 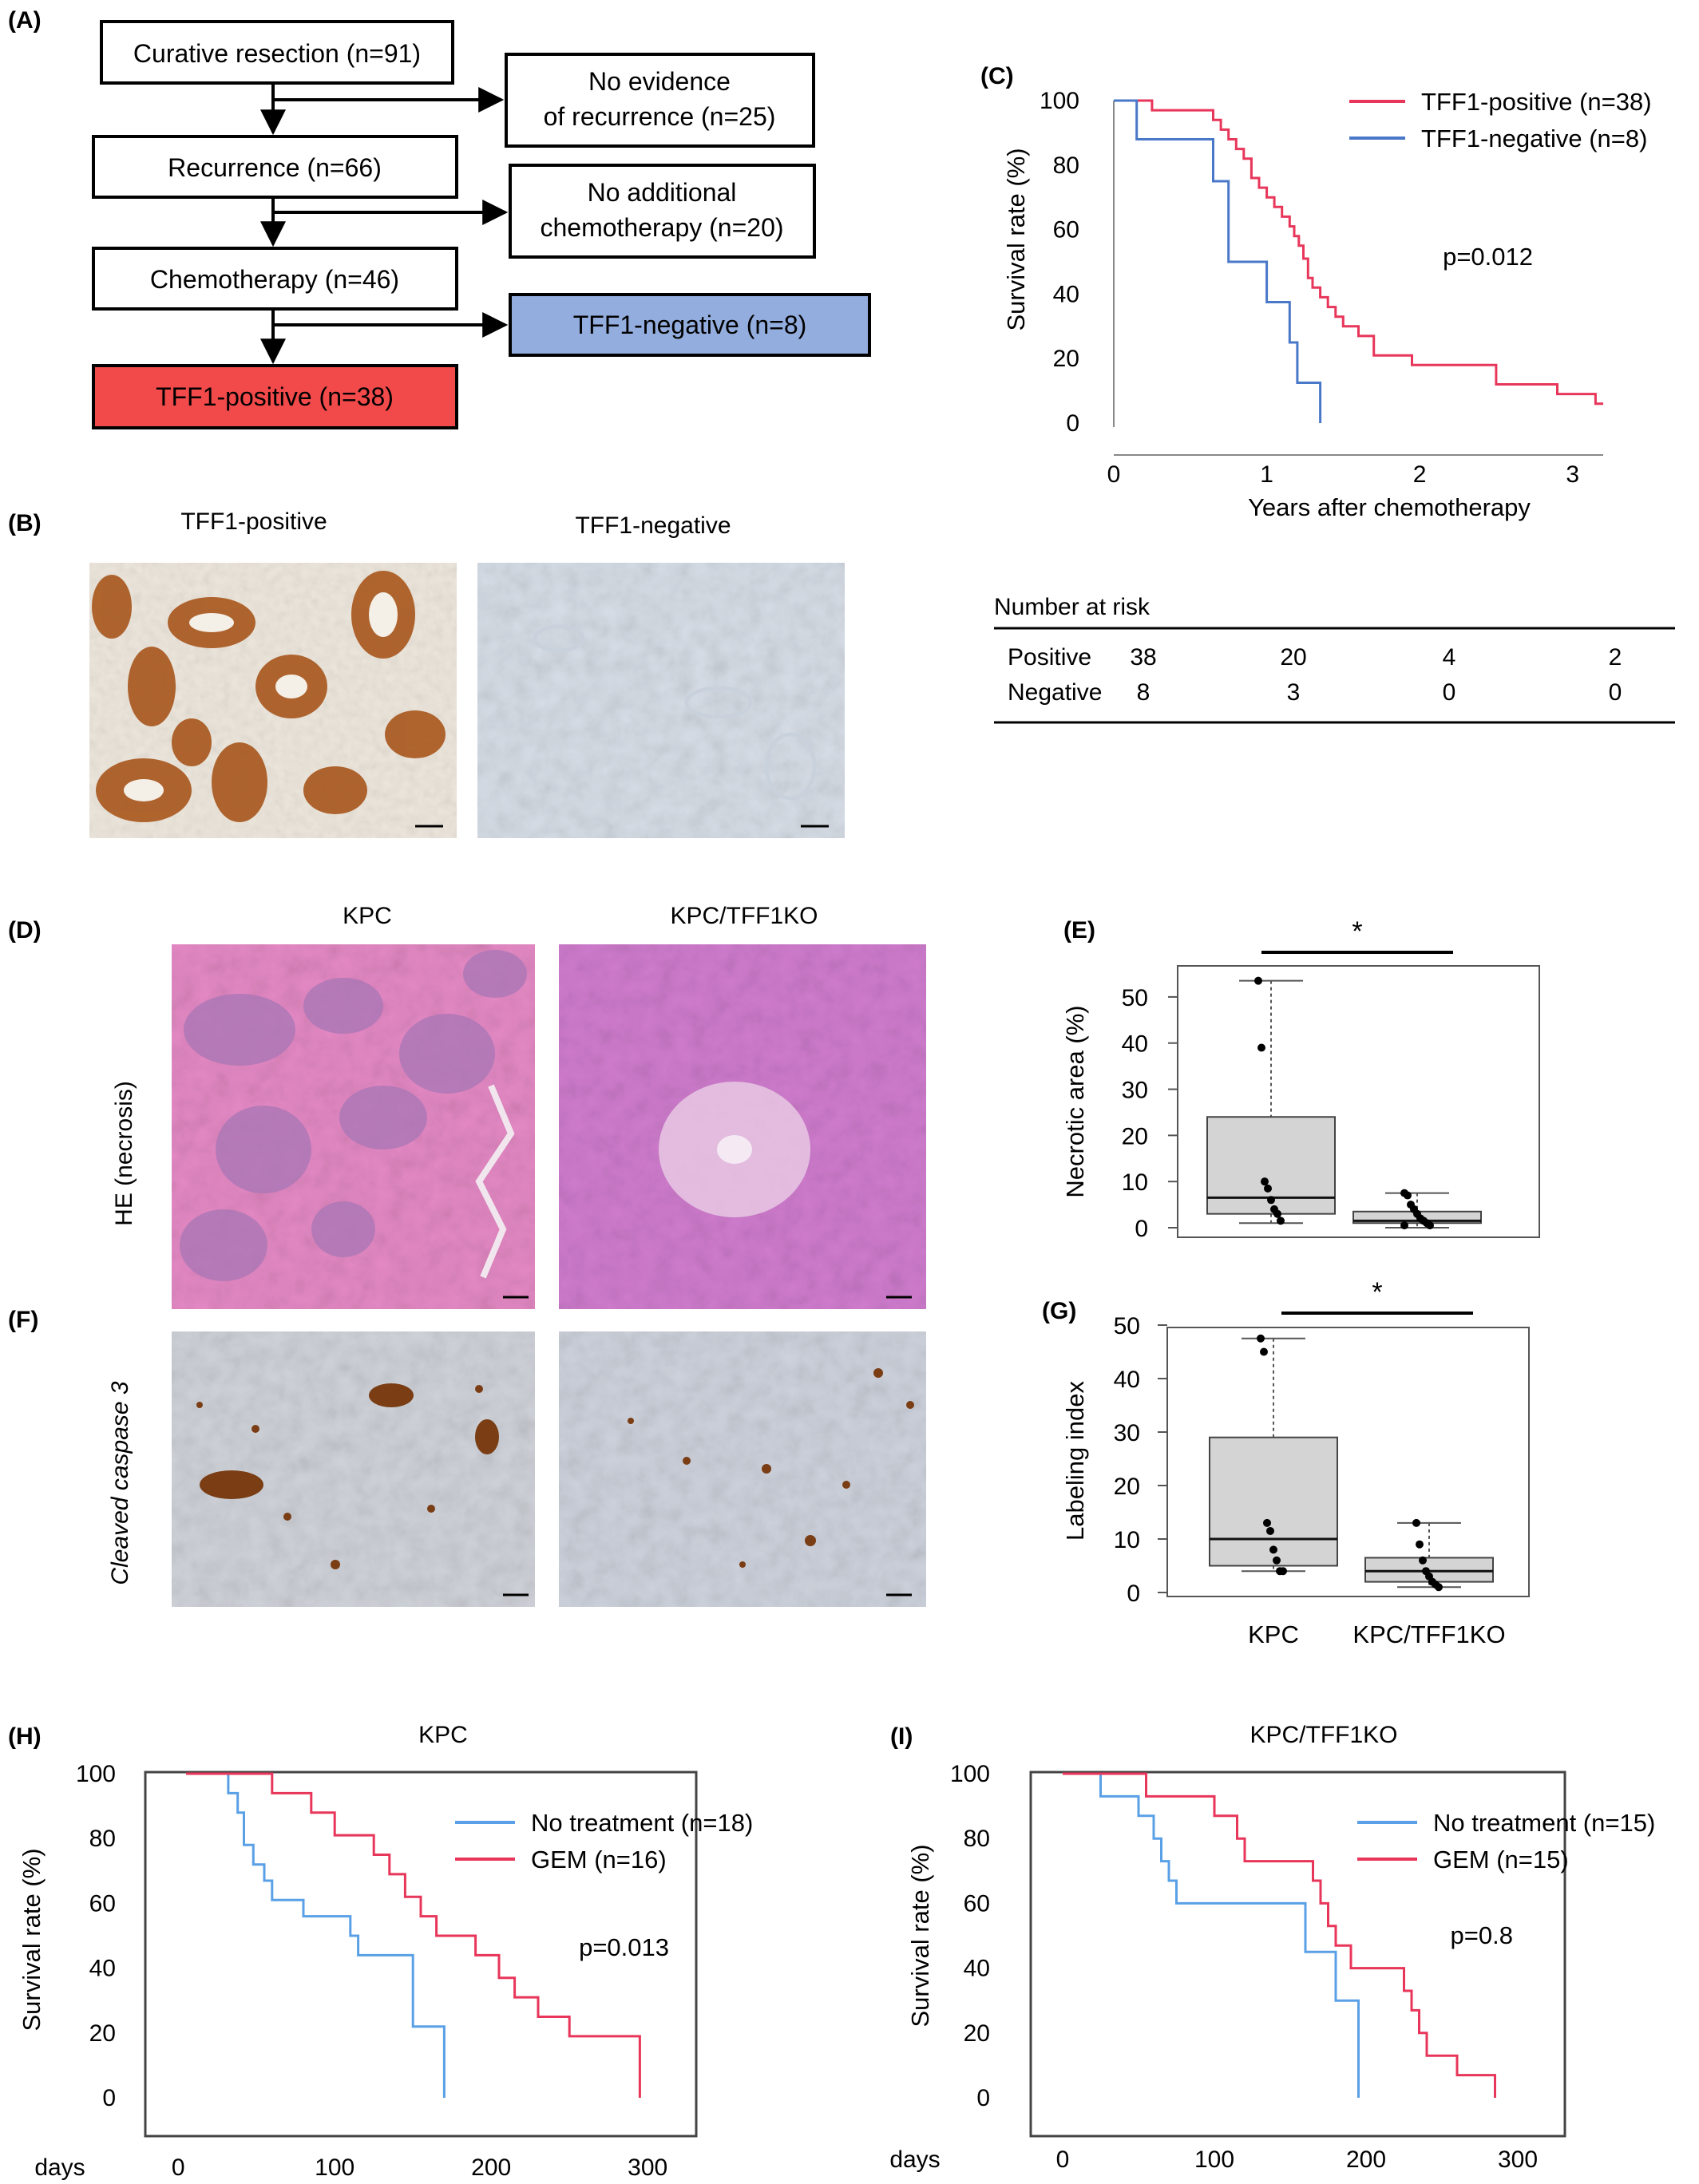 I want to click on x-axis-label: Years after chemotherapy, so click(x=1389, y=507).